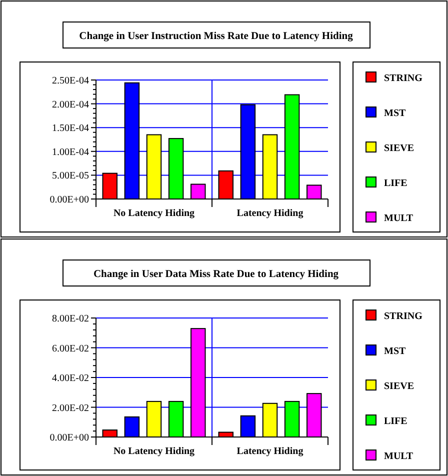 This screenshot has width=448, height=476. What do you see at coordinates (216, 274) in the screenshot?
I see `chart-title: Change in User Data Miss Rate Due to Latency Hiding` at bounding box center [216, 274].